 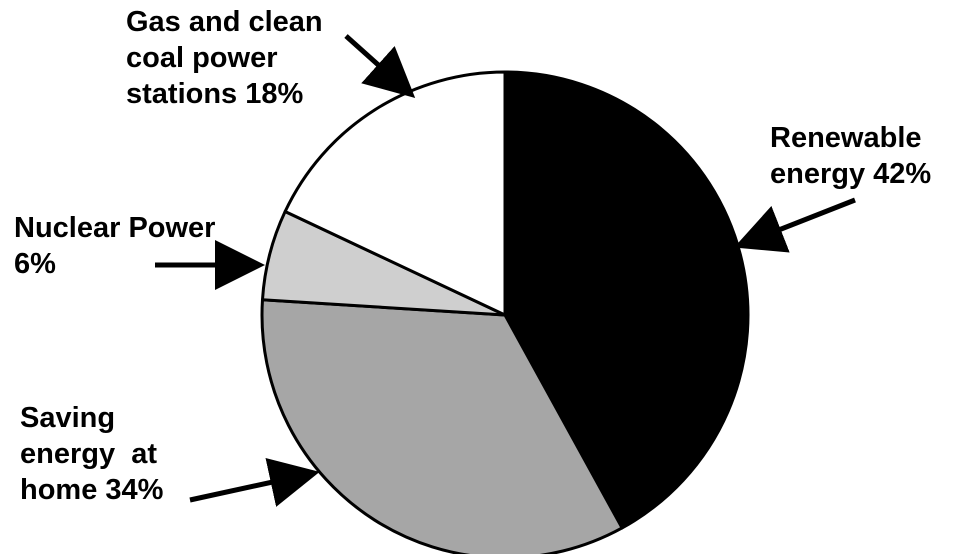 What do you see at coordinates (115, 246) in the screenshot?
I see `slice-label-nuclear: Nuclear Power 6%` at bounding box center [115, 246].